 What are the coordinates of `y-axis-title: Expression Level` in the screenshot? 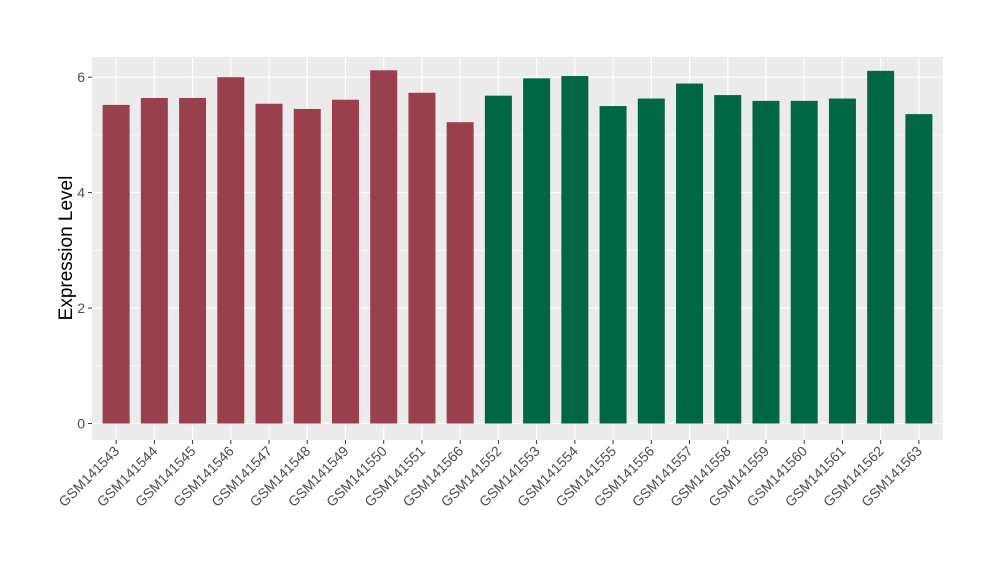 It's located at (66, 248).